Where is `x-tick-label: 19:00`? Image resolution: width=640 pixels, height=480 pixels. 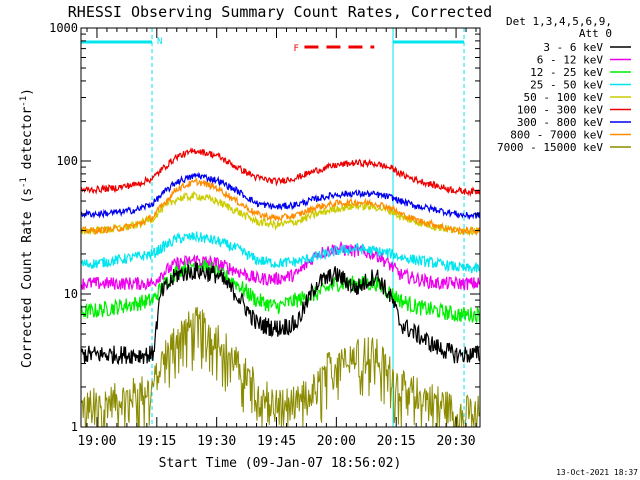 x-tick-label: 19:00 is located at coordinates (96, 441).